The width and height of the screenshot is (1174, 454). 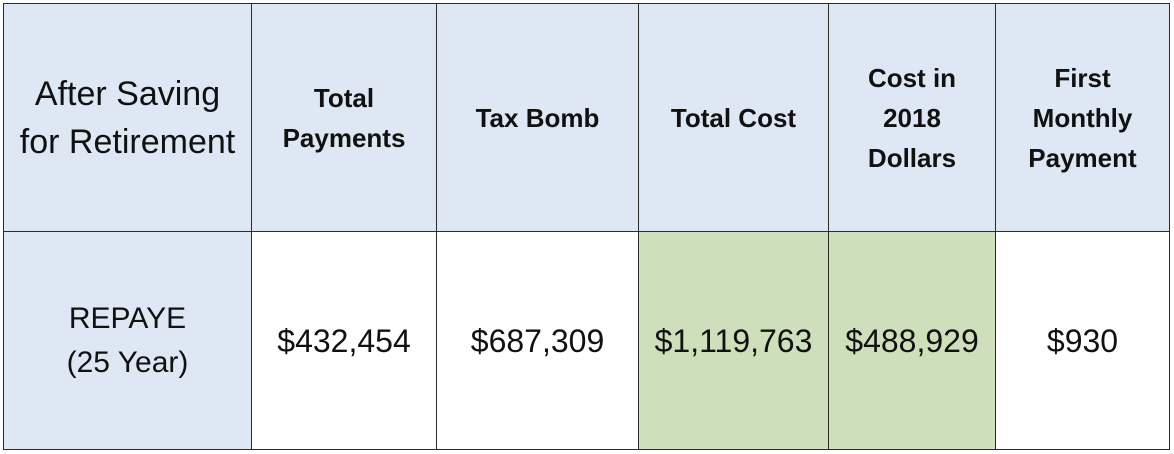 I want to click on column-header-first-monthly-payment: First Monthly Payment, so click(x=1082, y=117).